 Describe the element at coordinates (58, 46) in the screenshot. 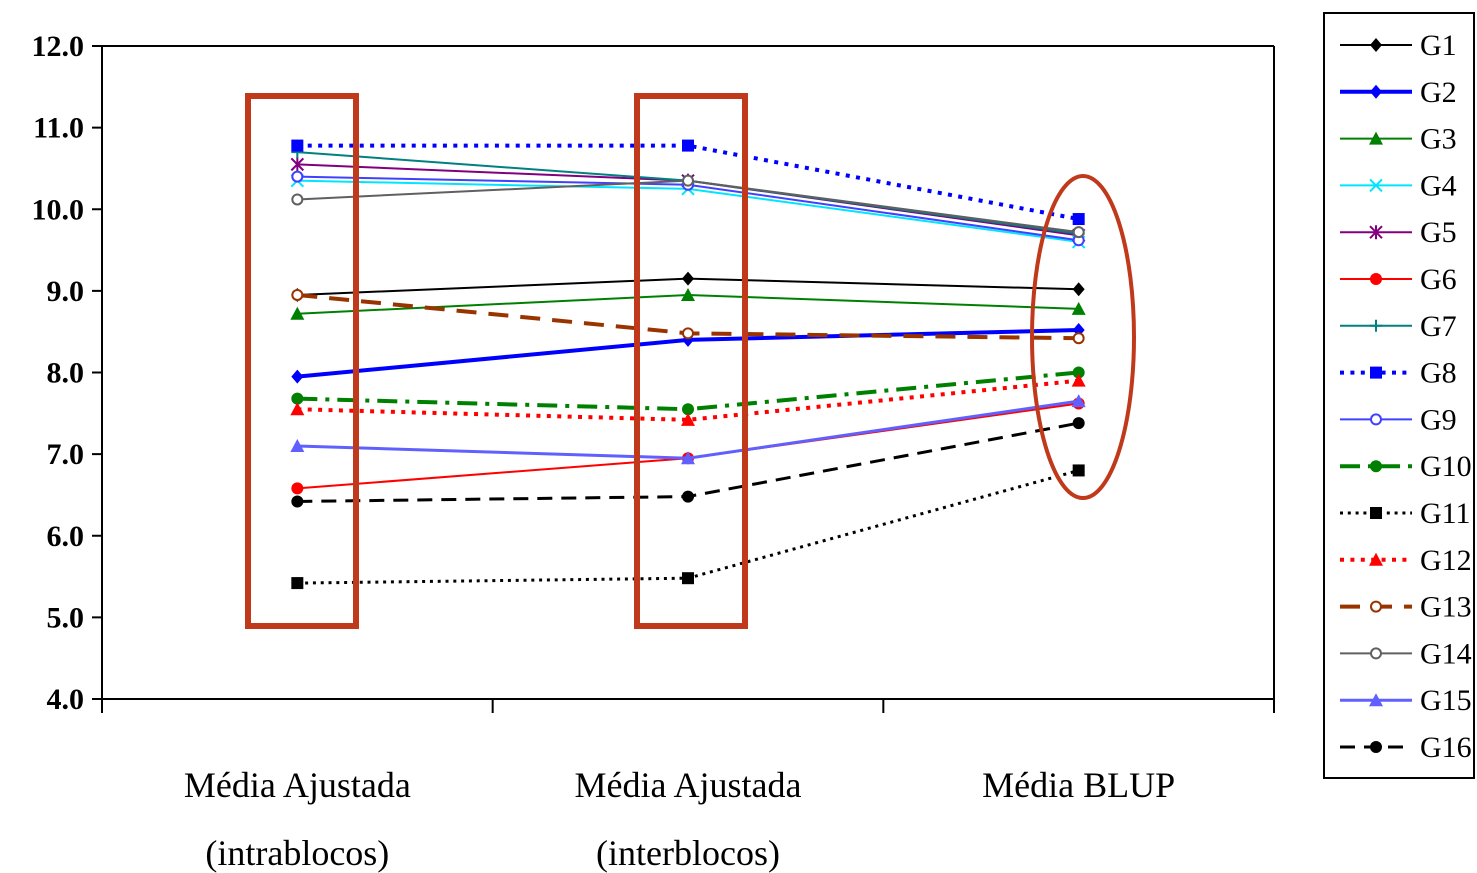

I see `y-tick-label: 12.0` at that location.